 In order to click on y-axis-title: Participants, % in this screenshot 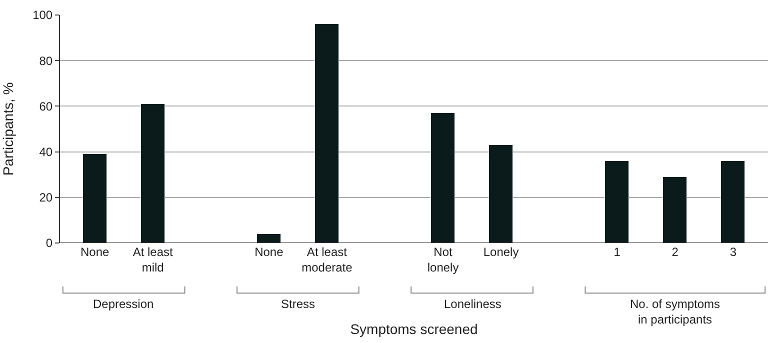, I will do `click(8, 129)`.